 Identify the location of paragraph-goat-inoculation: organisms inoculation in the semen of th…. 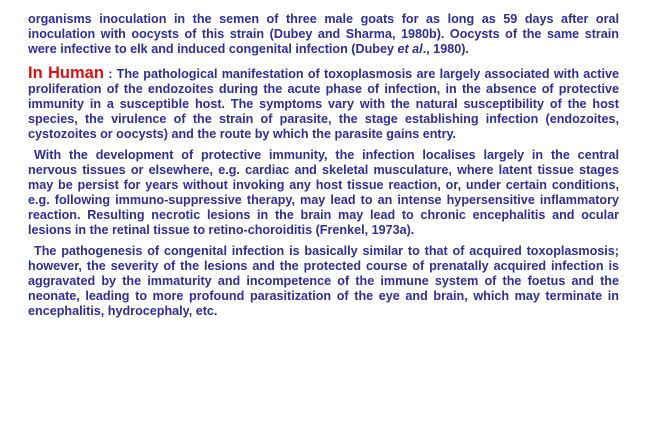
(323, 34).